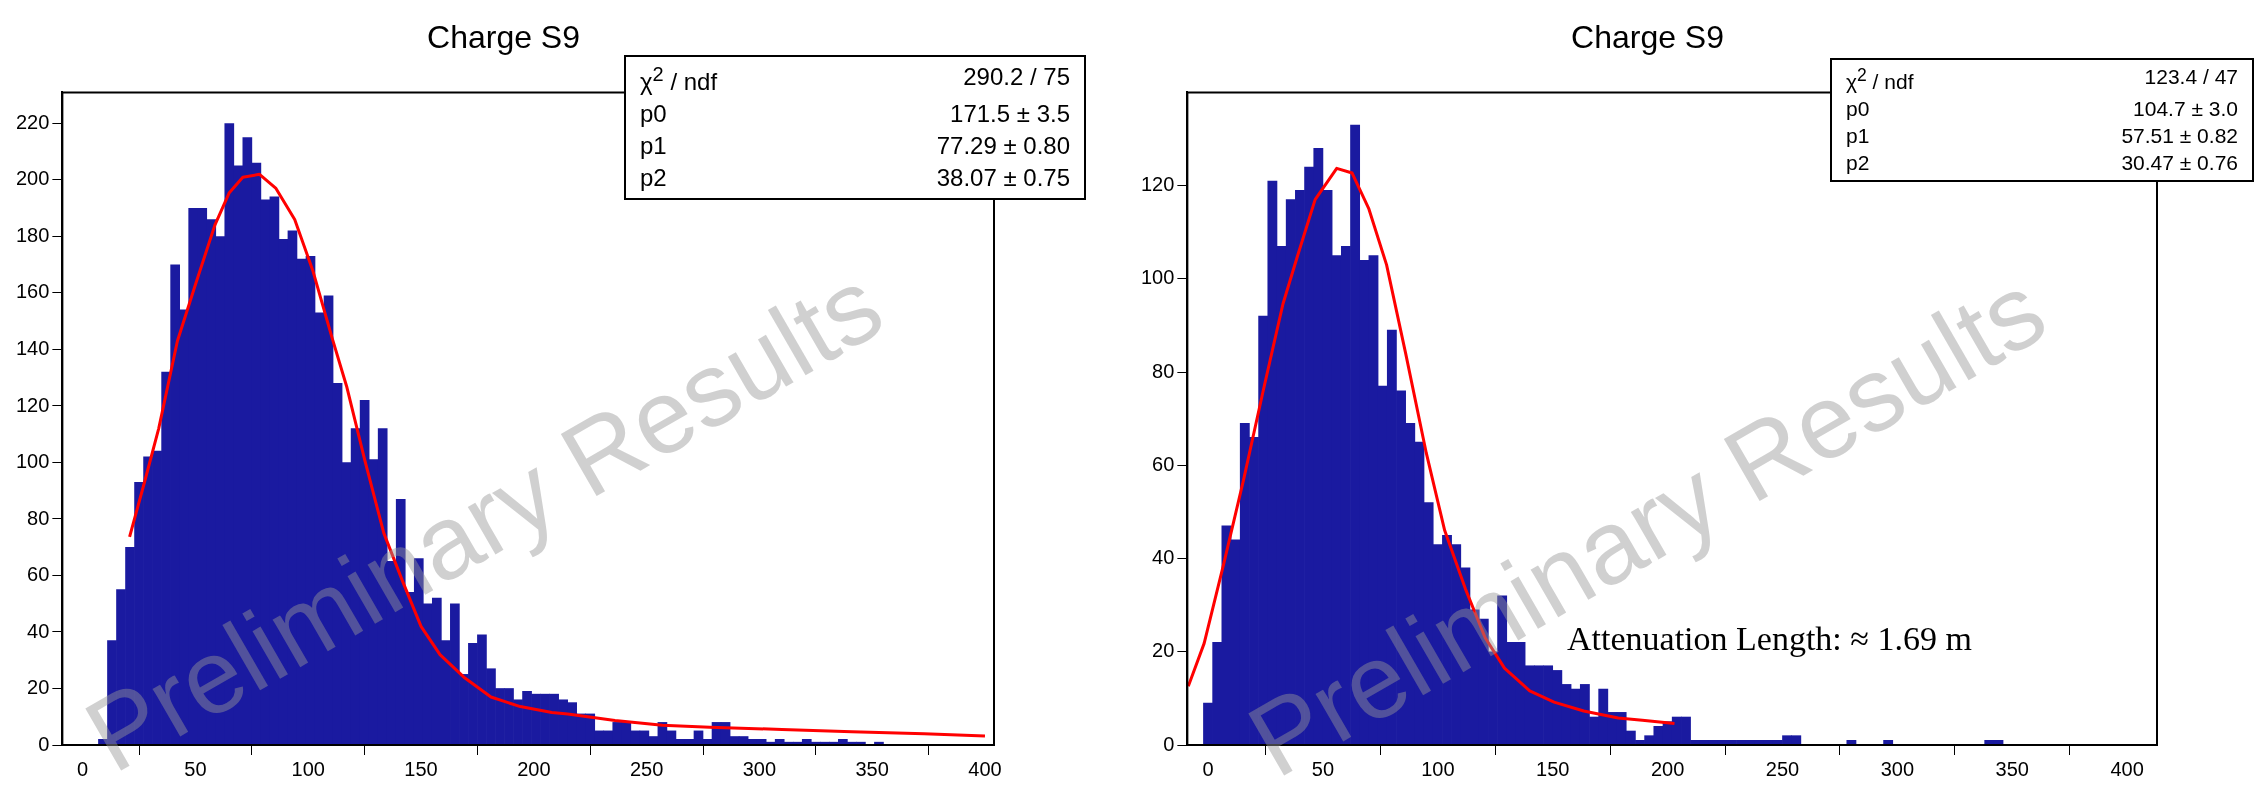 This screenshot has height=797, width=2265. I want to click on annotation: 77.29 ± 0.80, so click(1002, 146).